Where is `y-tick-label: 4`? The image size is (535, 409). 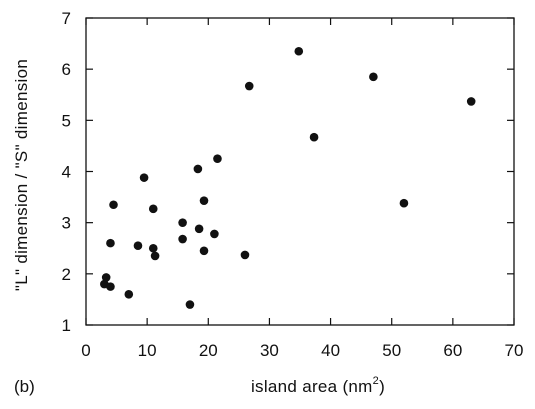
y-tick-label: 4 is located at coordinates (66, 172).